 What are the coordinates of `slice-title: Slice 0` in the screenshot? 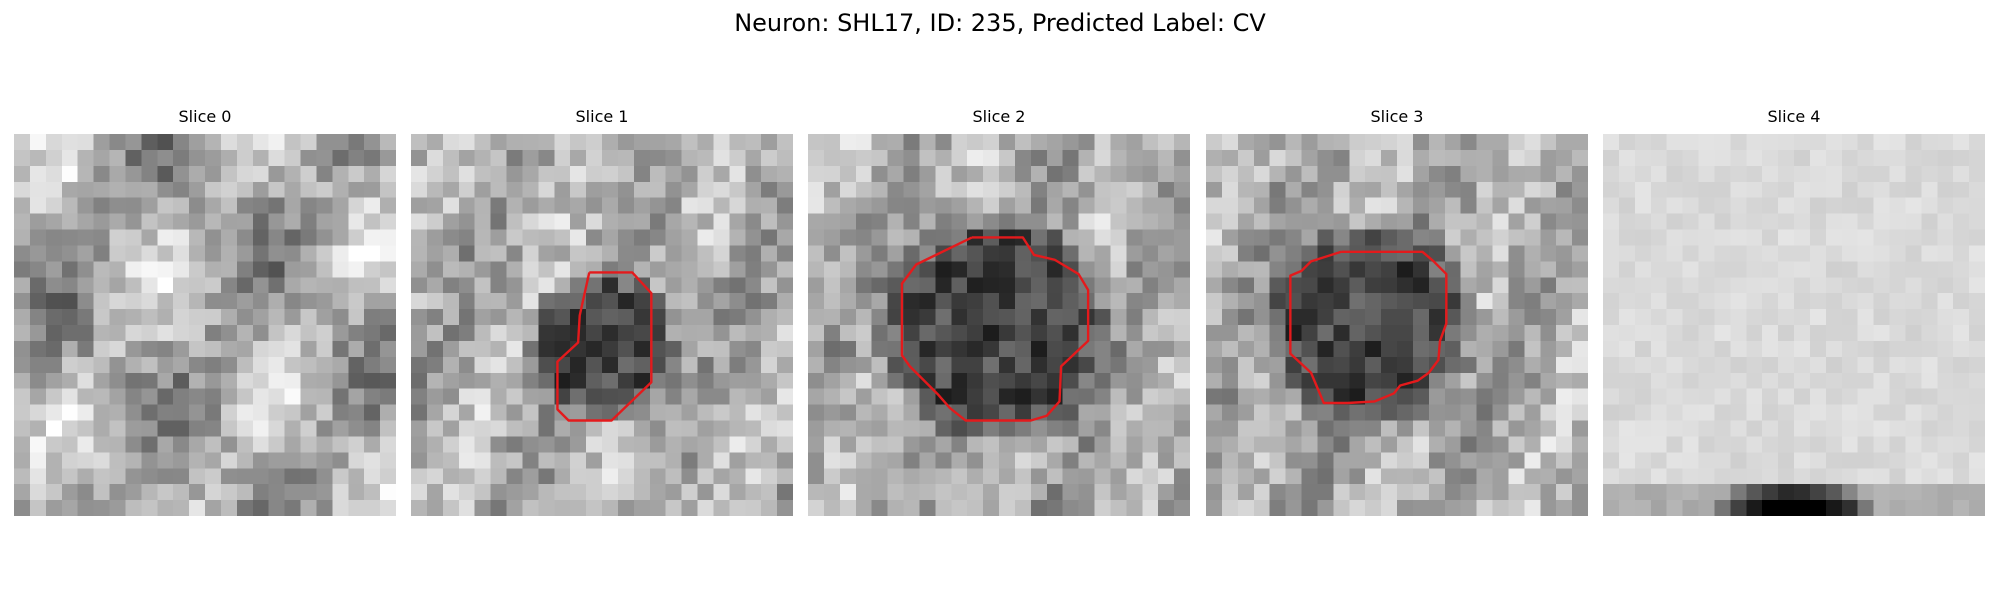 It's located at (205, 116).